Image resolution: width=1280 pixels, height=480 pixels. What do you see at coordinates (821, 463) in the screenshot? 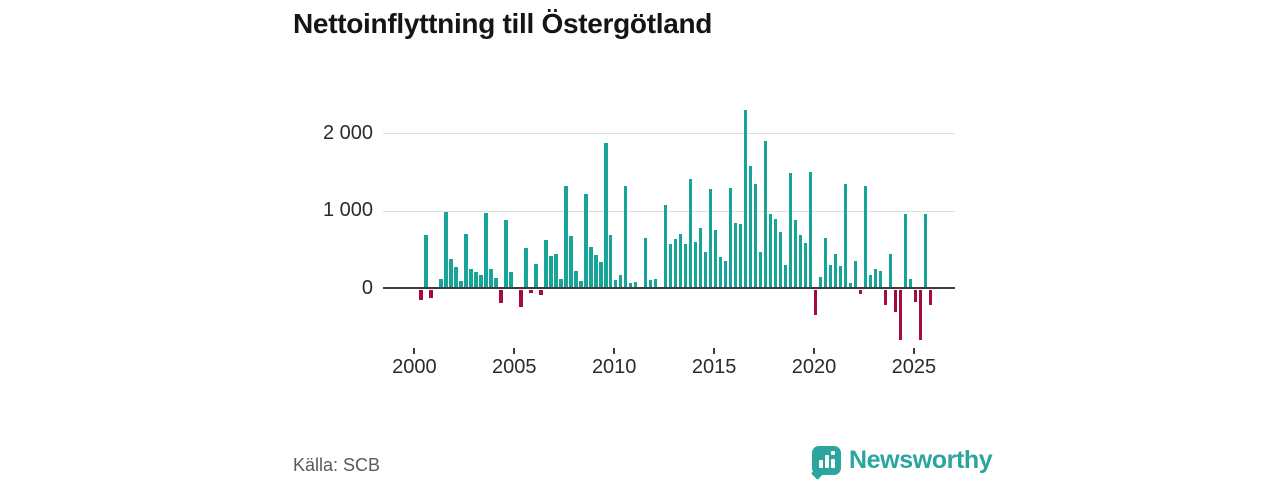
I see `bar-chart-icon` at bounding box center [821, 463].